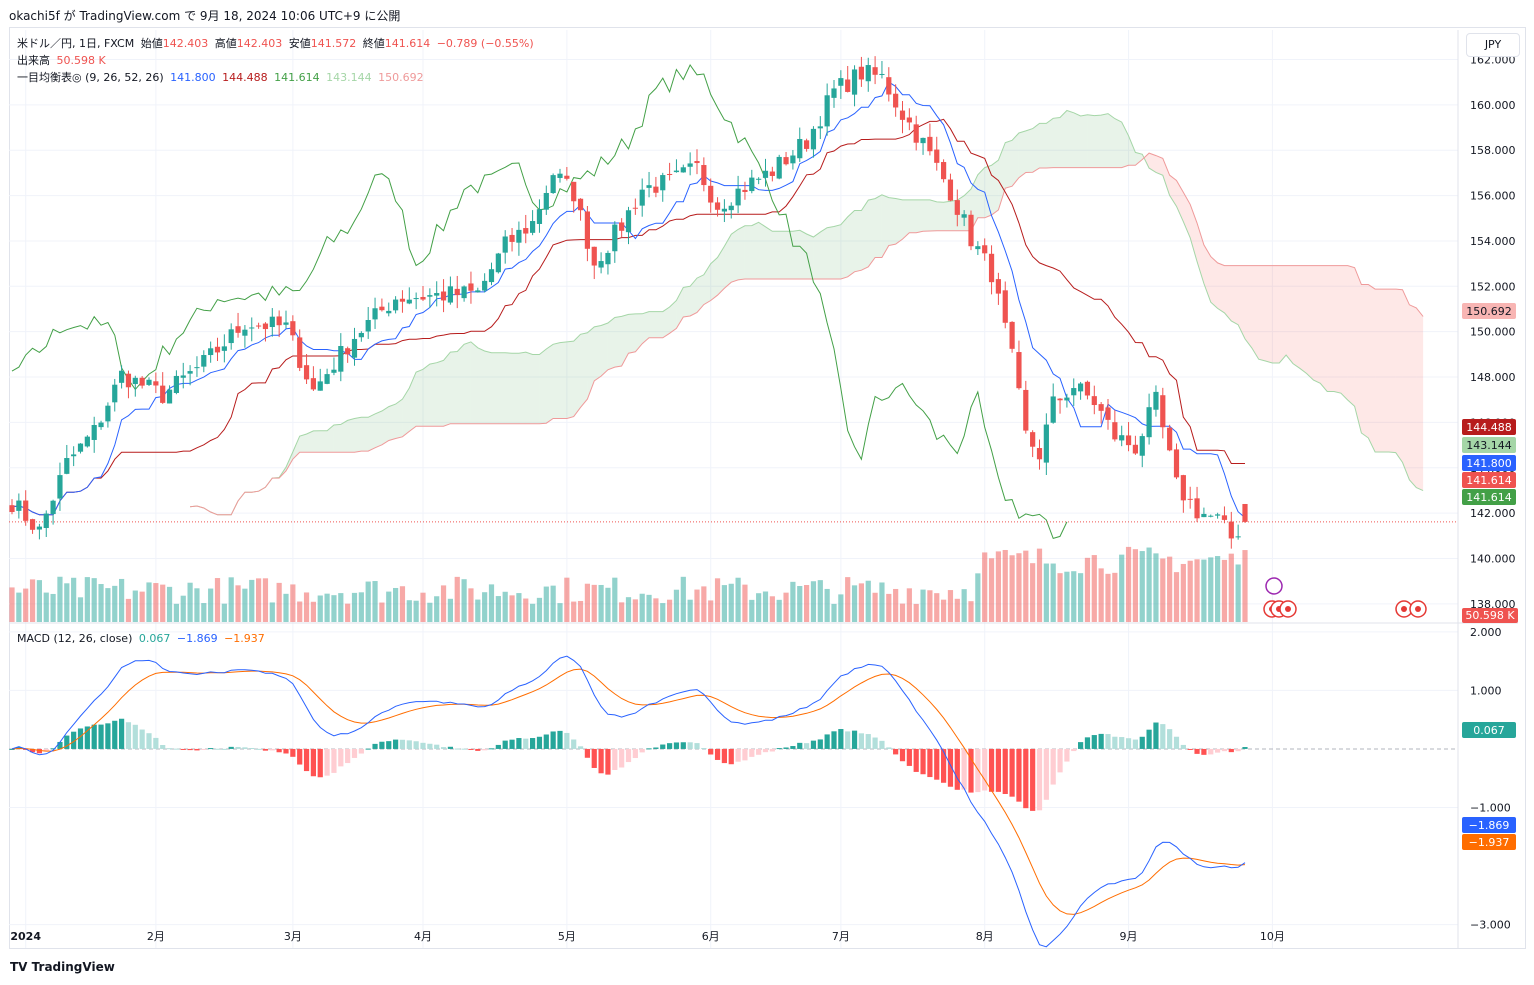 This screenshot has height=985, width=1534. What do you see at coordinates (33, 60) in the screenshot?
I see `volume-label: 出来高` at bounding box center [33, 60].